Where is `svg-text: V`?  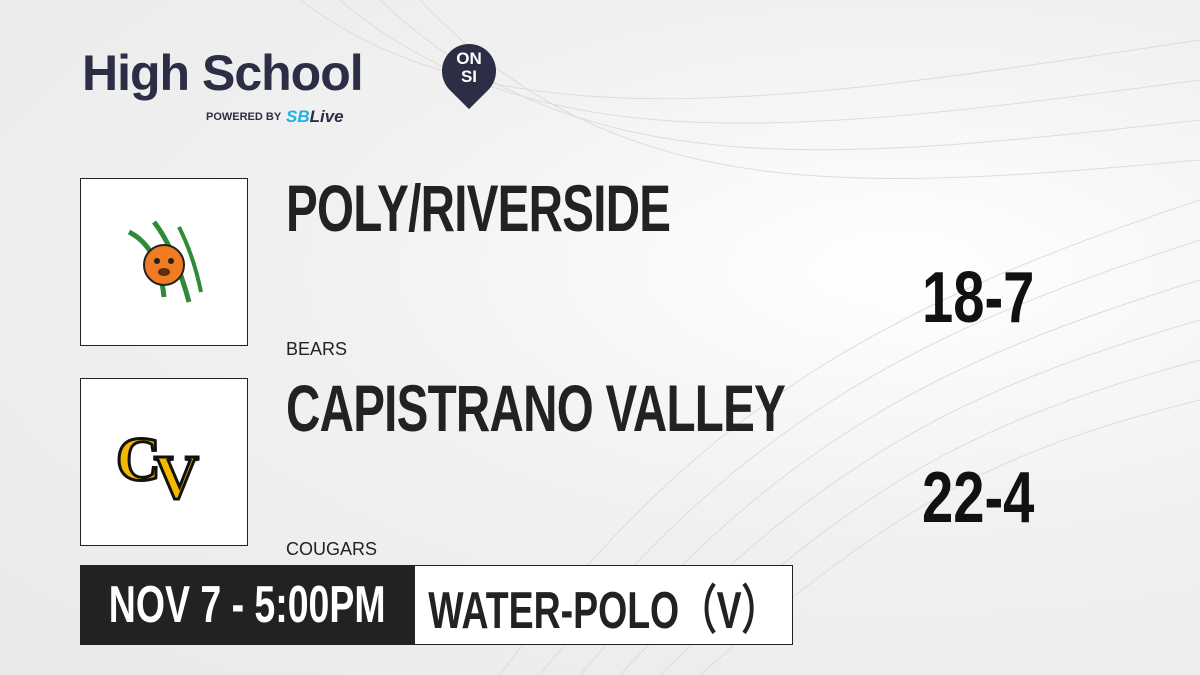
svg-text: V is located at coordinates (176, 473).